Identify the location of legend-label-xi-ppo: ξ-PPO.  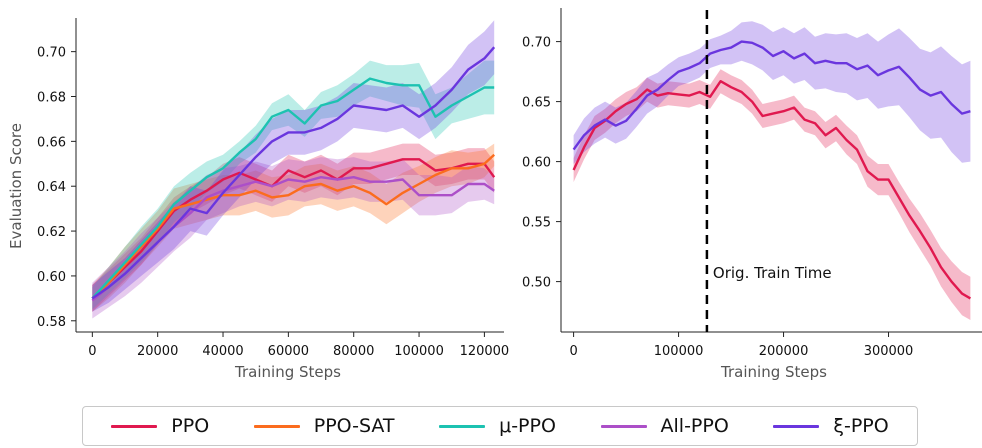
(861, 426).